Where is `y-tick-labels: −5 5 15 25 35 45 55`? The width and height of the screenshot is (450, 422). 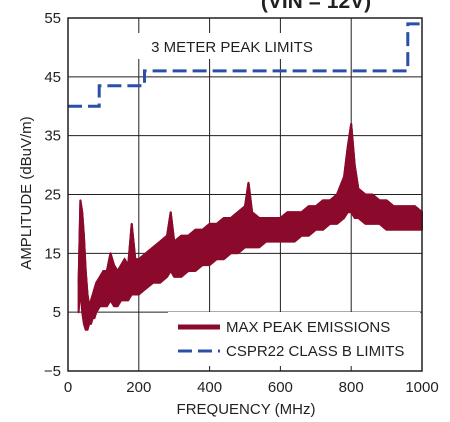 y-tick-labels: −5 5 15 25 35 45 55 is located at coordinates (52, 195).